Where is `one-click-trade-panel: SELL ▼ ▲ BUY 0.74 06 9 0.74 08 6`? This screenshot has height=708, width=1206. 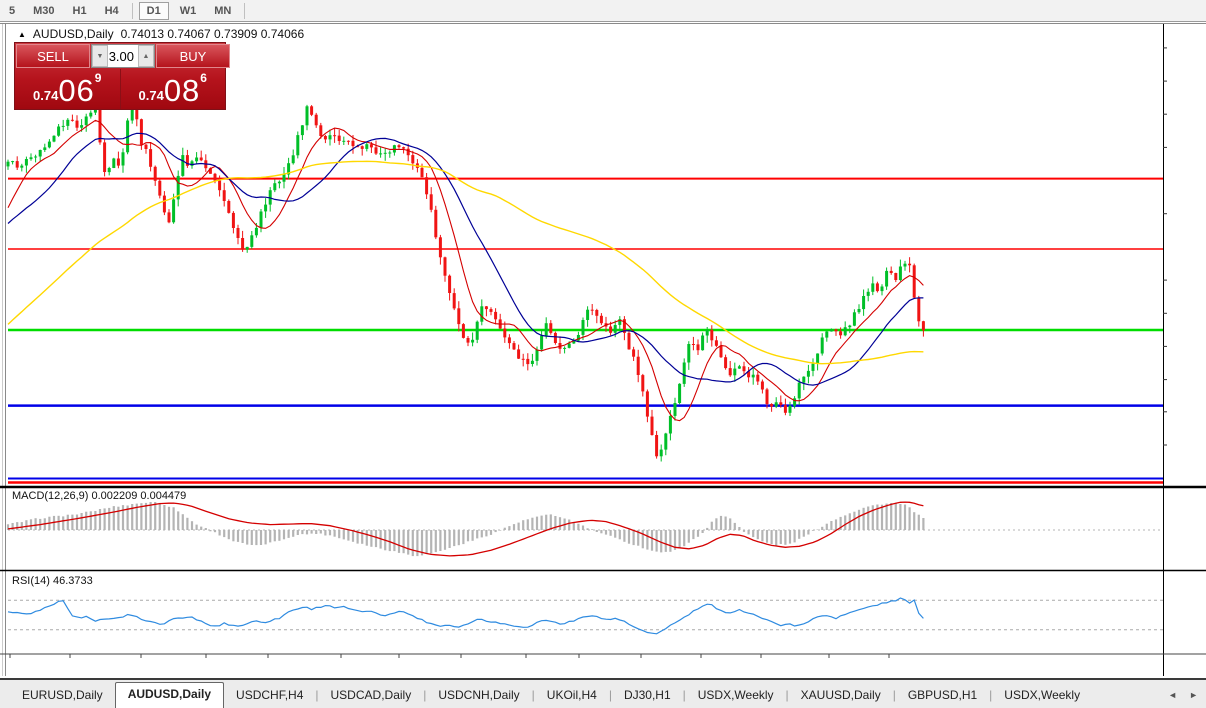 one-click-trade-panel: SELL ▼ ▲ BUY 0.74 06 9 0.74 08 6 is located at coordinates (122, 76).